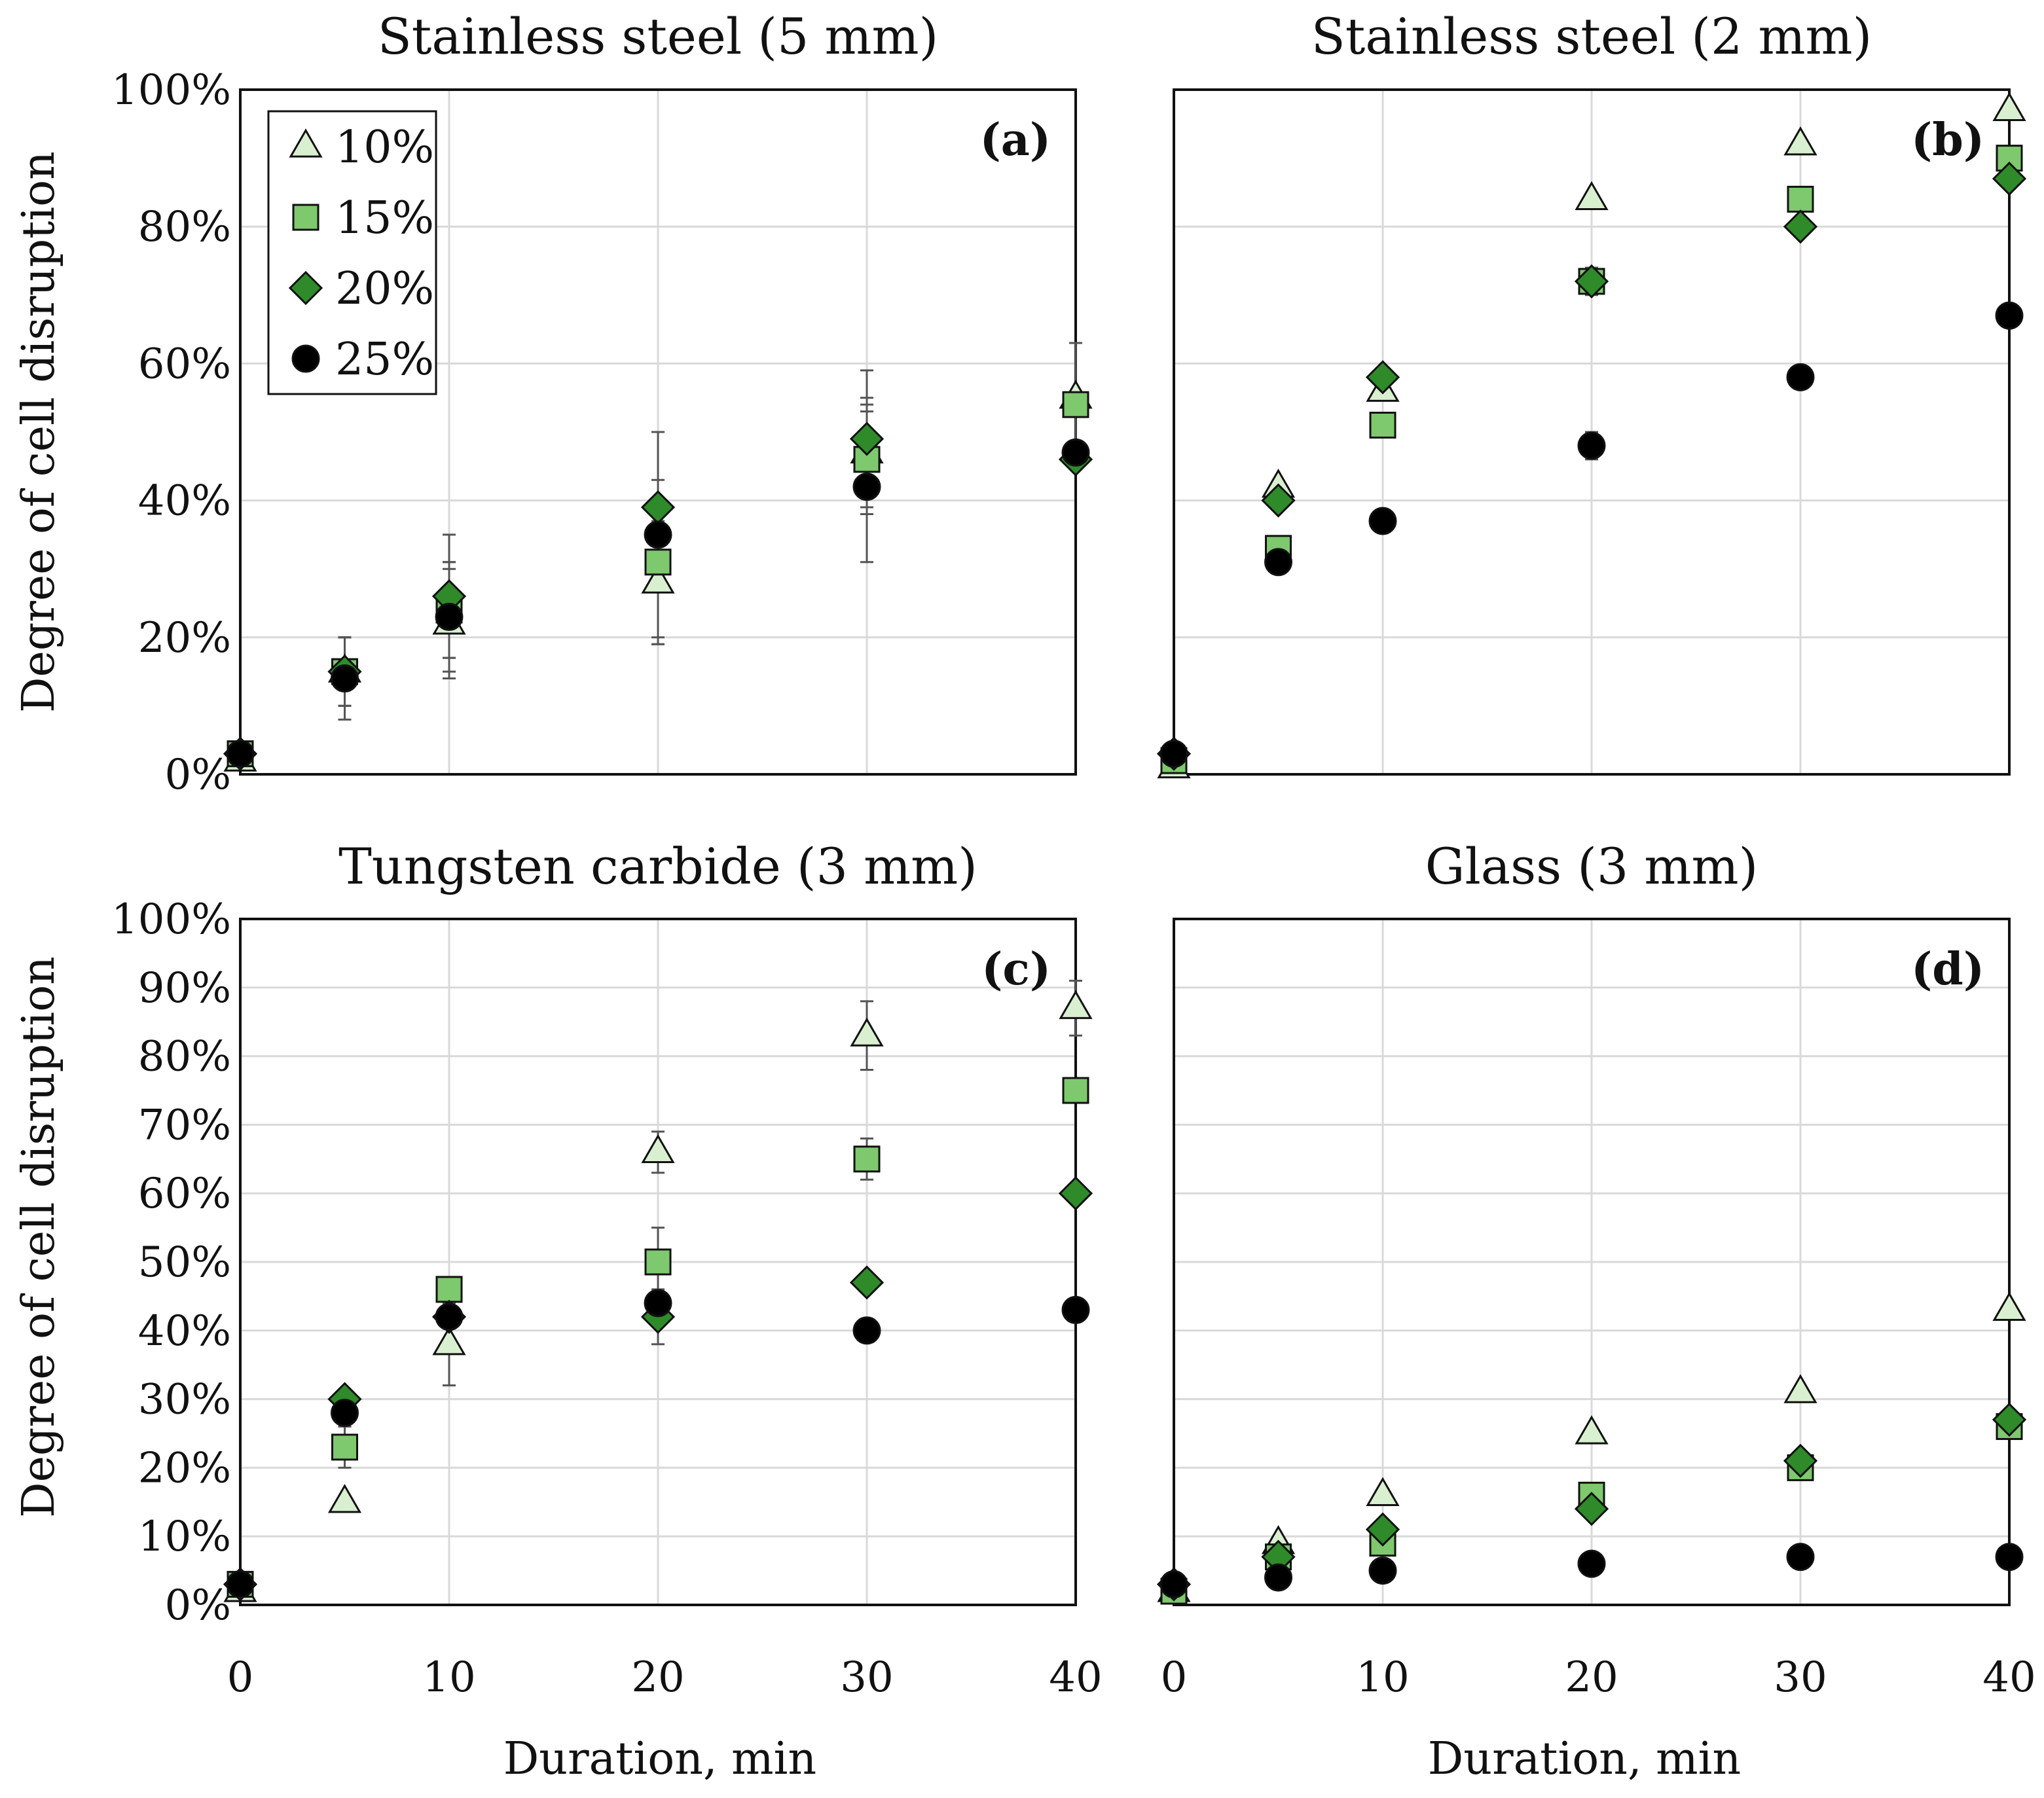 Image resolution: width=2044 pixels, height=1798 pixels. Describe the element at coordinates (385, 360) in the screenshot. I see `legend-label: 25%` at that location.